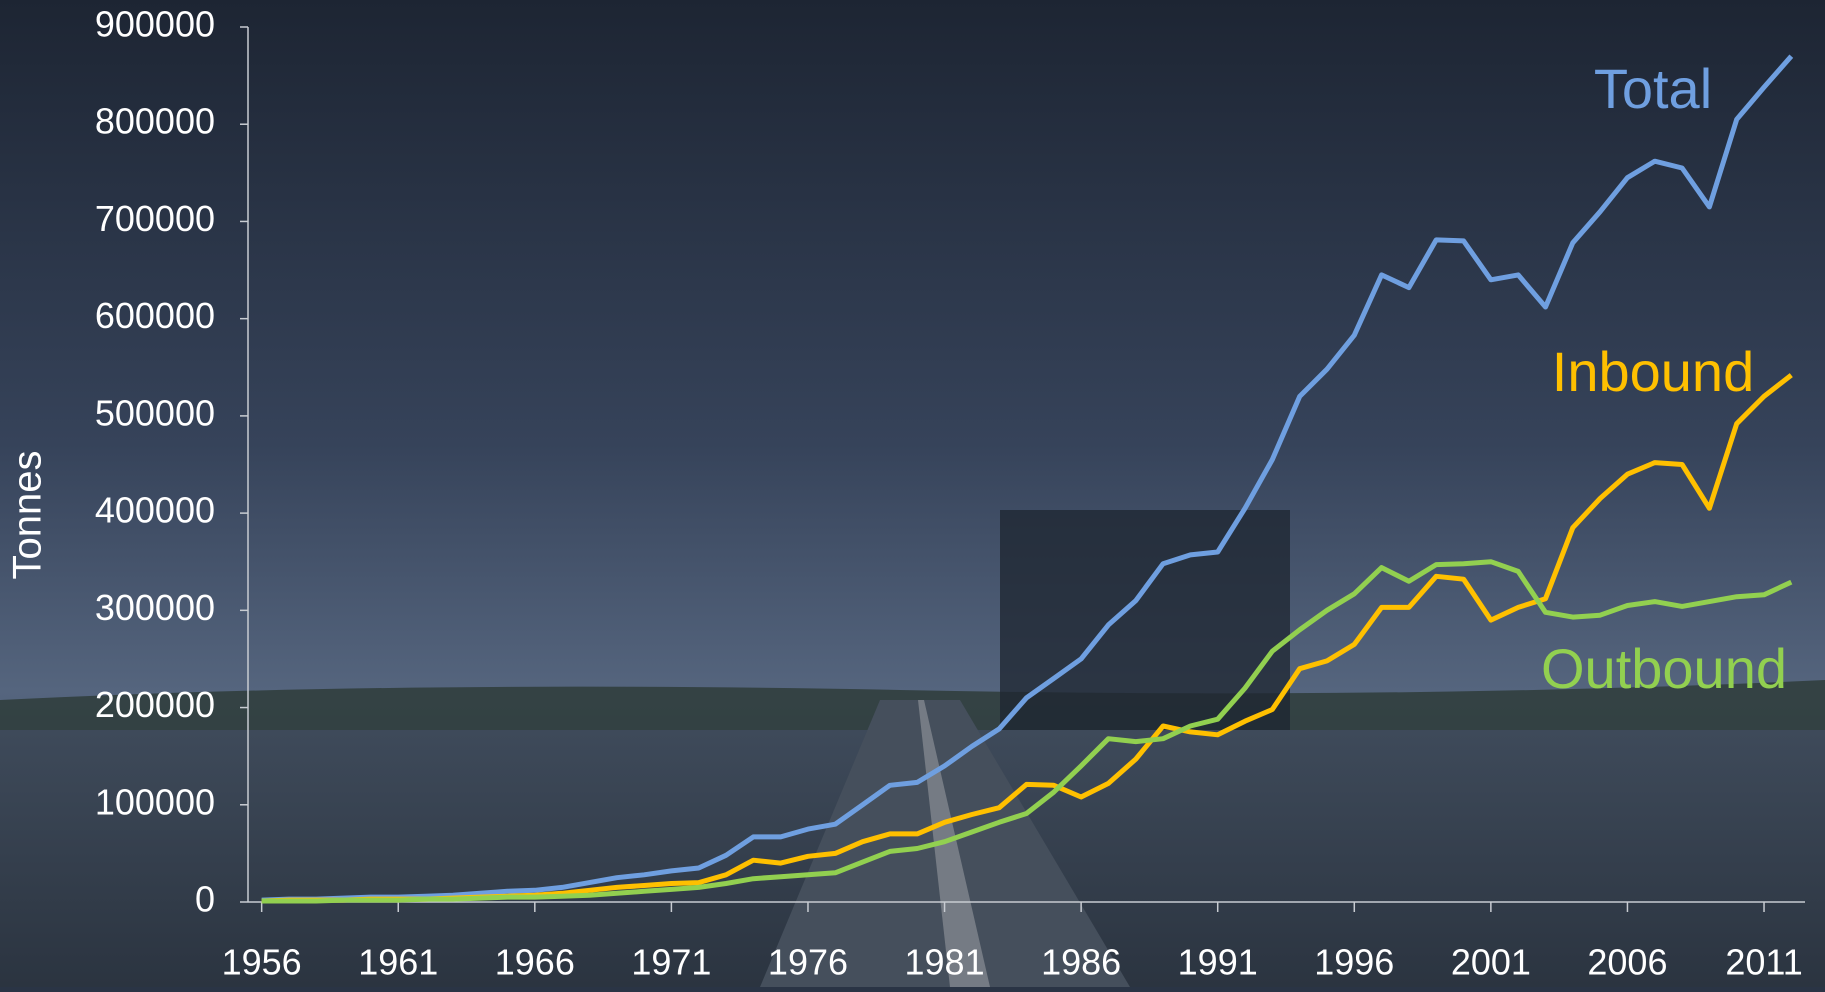 The width and height of the screenshot is (1825, 992). What do you see at coordinates (1354, 962) in the screenshot?
I see `x-tick-label: 1996` at bounding box center [1354, 962].